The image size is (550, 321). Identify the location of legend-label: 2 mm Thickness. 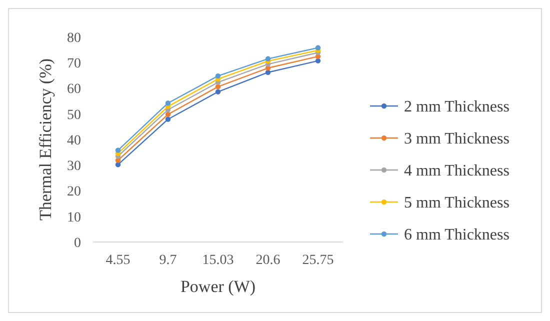
(457, 107).